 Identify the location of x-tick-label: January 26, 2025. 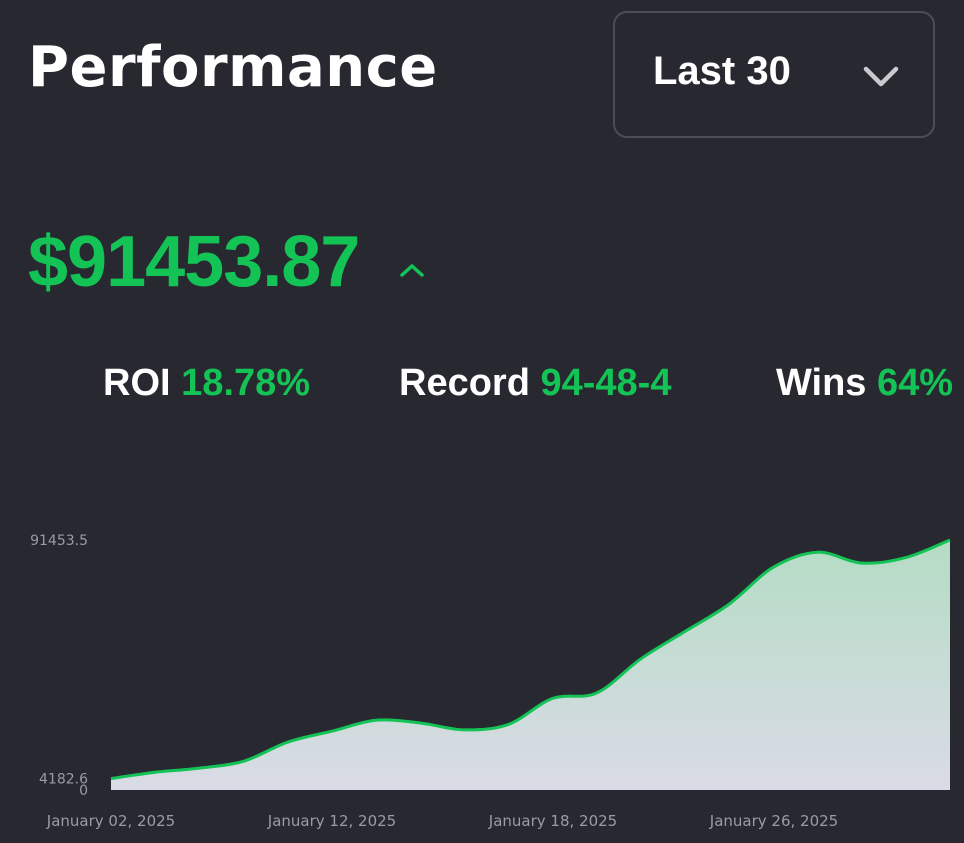
(773, 821).